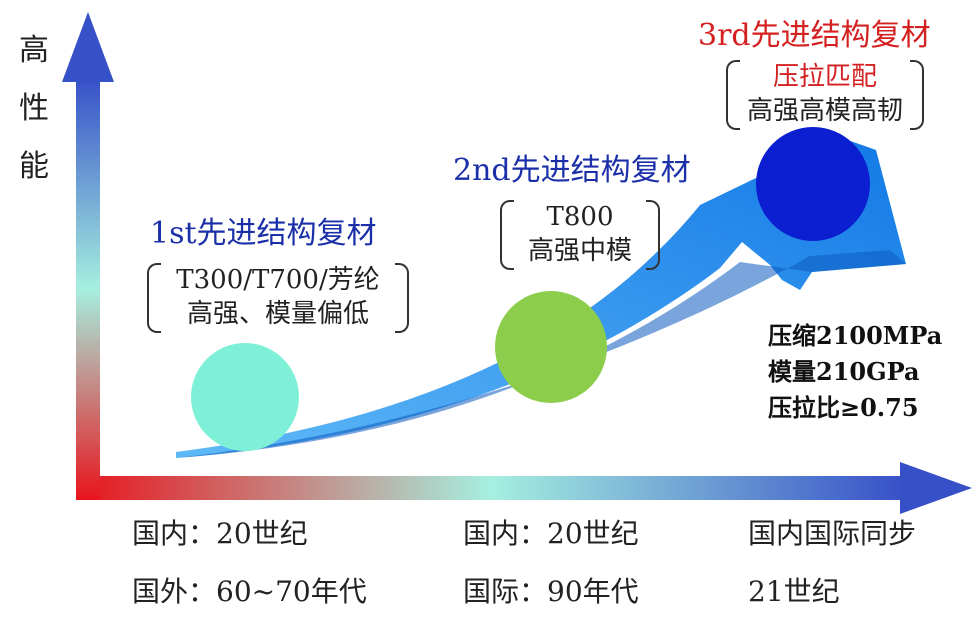 The width and height of the screenshot is (977, 621). Describe the element at coordinates (580, 217) in the screenshot. I see `gen2-bracket-line: T800` at that location.